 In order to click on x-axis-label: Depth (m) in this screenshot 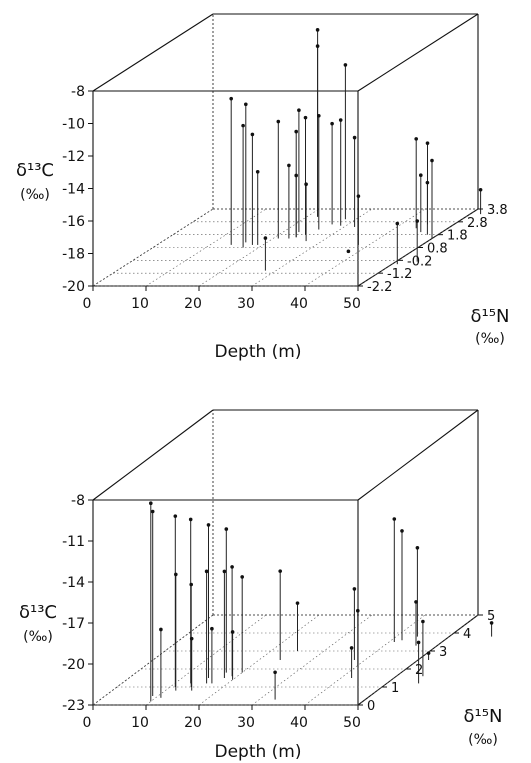, I will do `click(257, 352)`.